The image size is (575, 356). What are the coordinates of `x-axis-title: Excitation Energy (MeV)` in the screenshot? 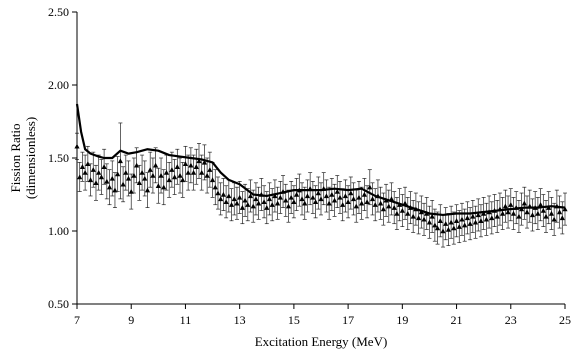 It's located at (321, 341).